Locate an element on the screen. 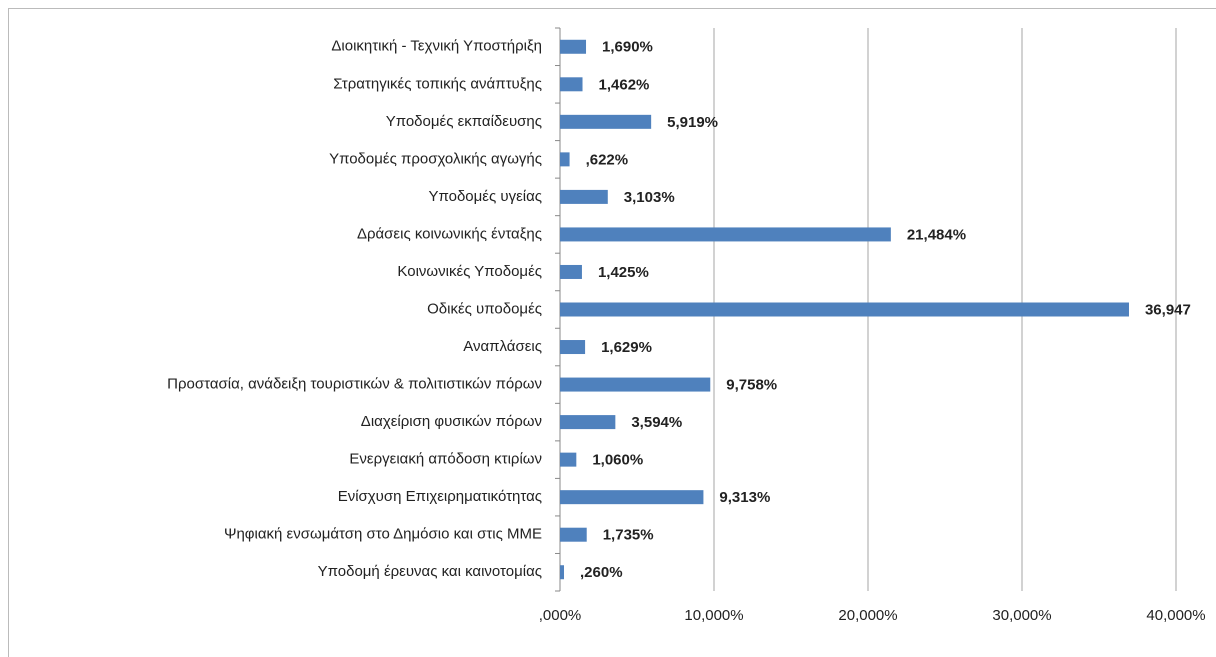 The height and width of the screenshot is (657, 1216). value-label: ,260% is located at coordinates (601, 572).